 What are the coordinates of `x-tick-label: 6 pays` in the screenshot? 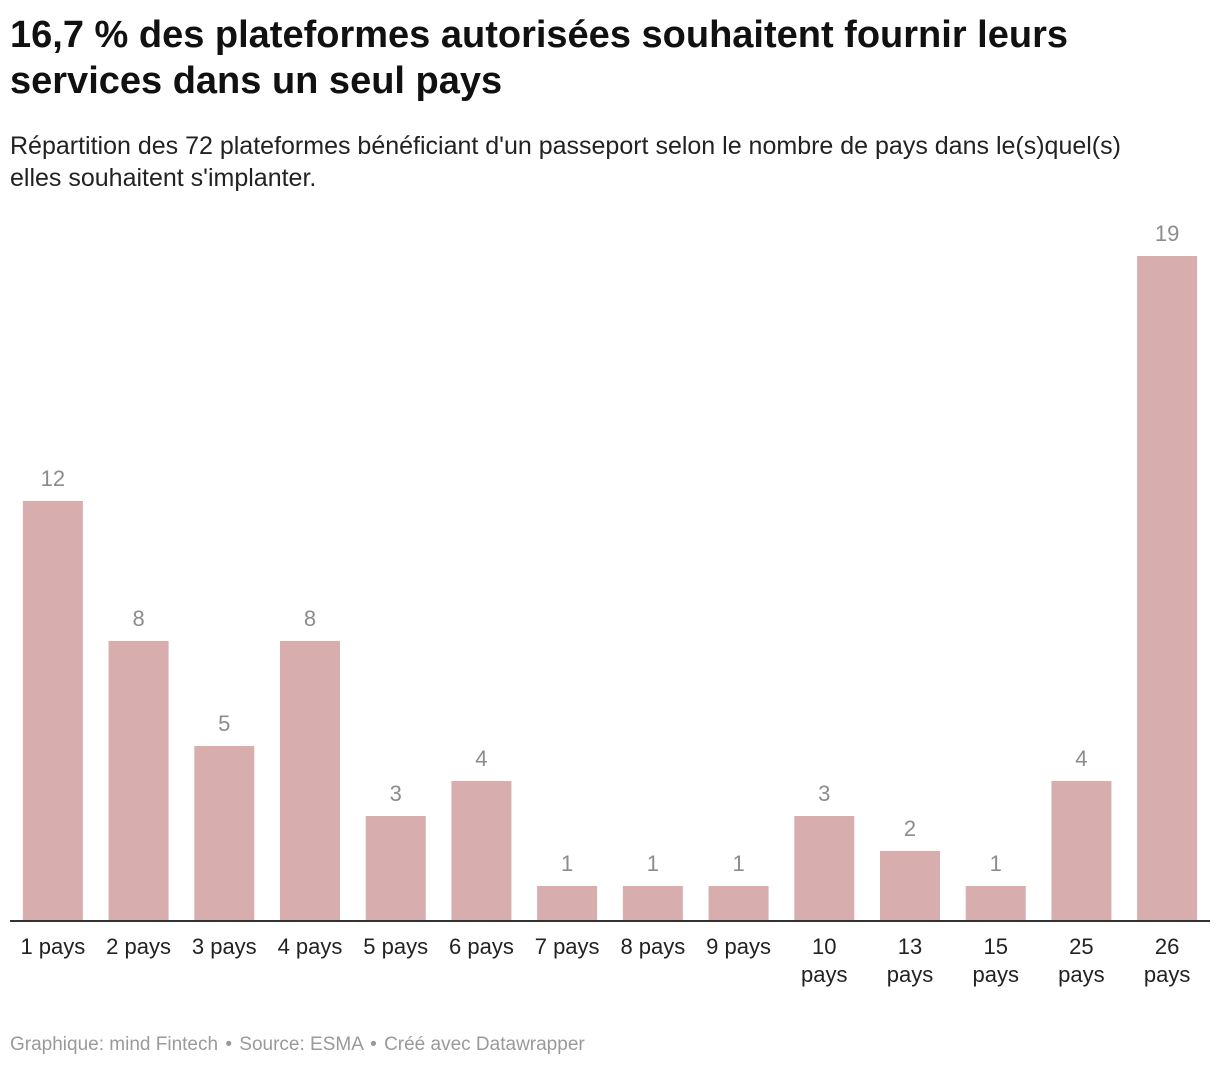 It's located at (481, 946).